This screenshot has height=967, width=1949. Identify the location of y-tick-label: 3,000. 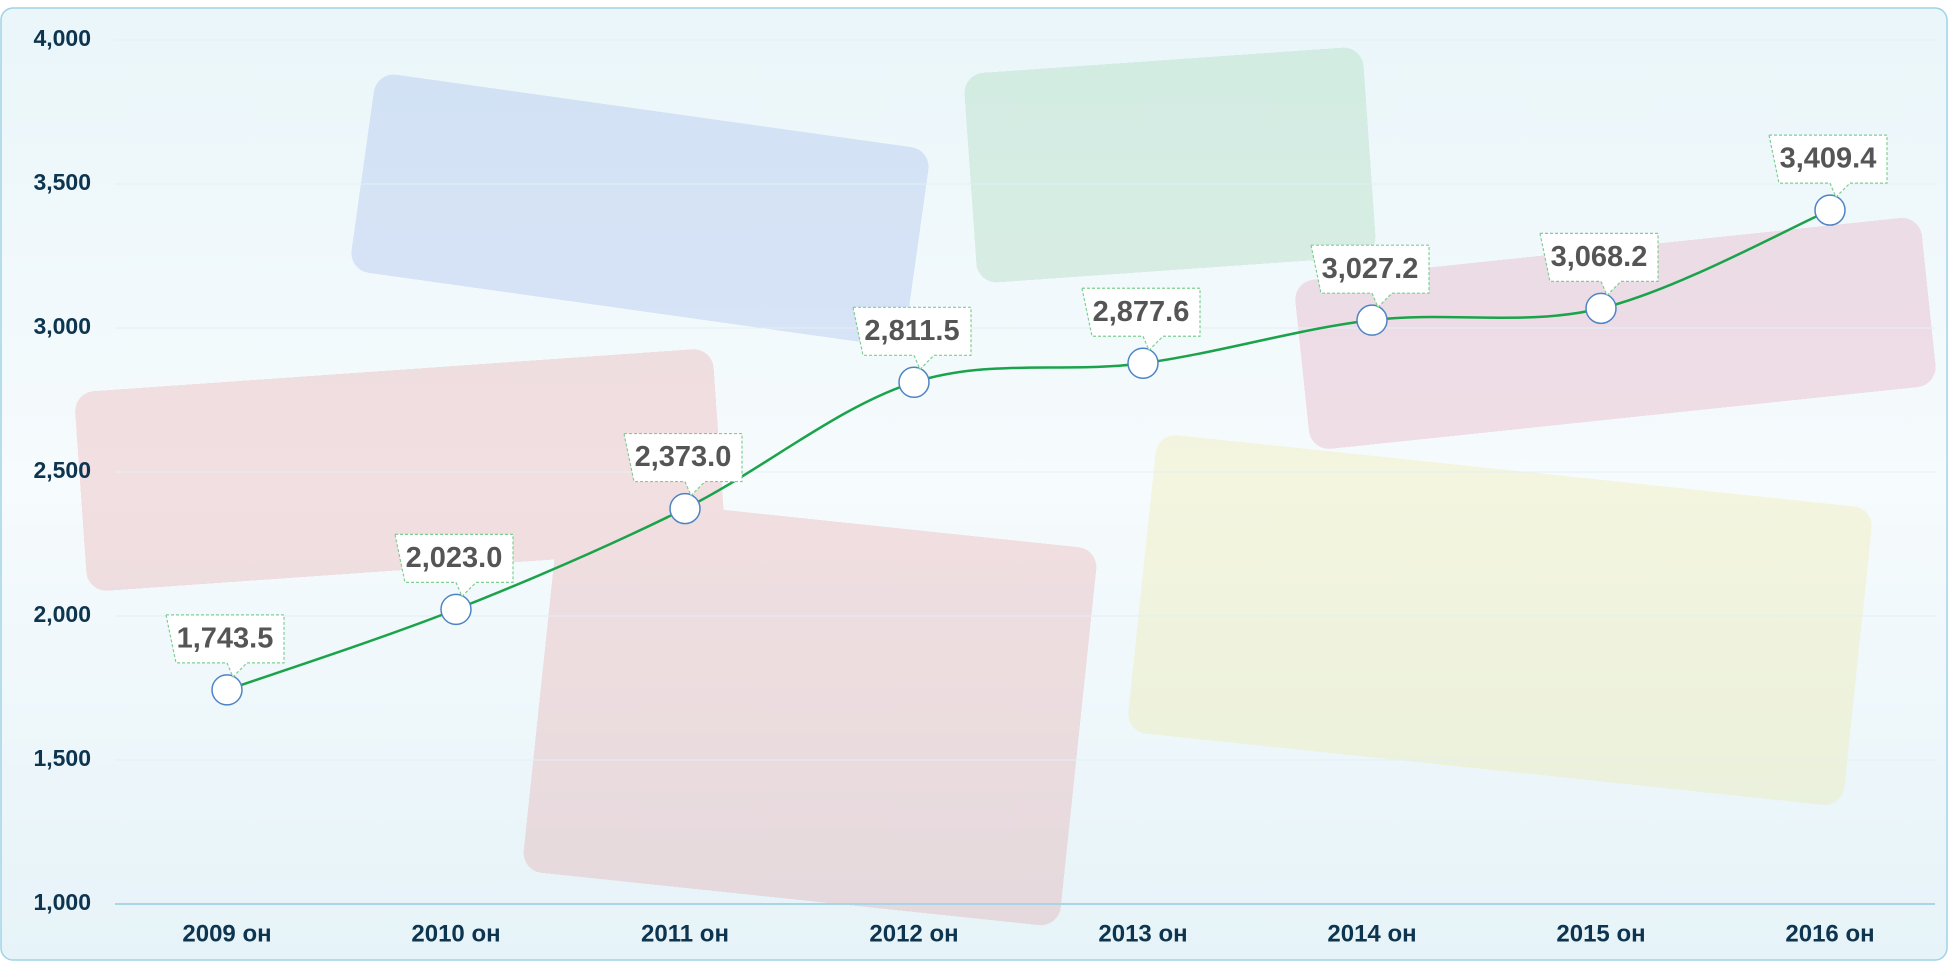
(62, 326).